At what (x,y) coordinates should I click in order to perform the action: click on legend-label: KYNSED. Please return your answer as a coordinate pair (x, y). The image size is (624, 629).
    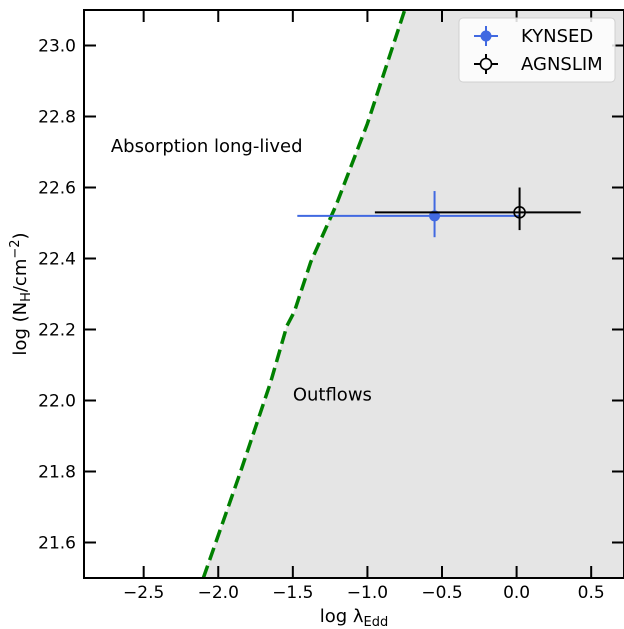
    Looking at the image, I should click on (557, 36).